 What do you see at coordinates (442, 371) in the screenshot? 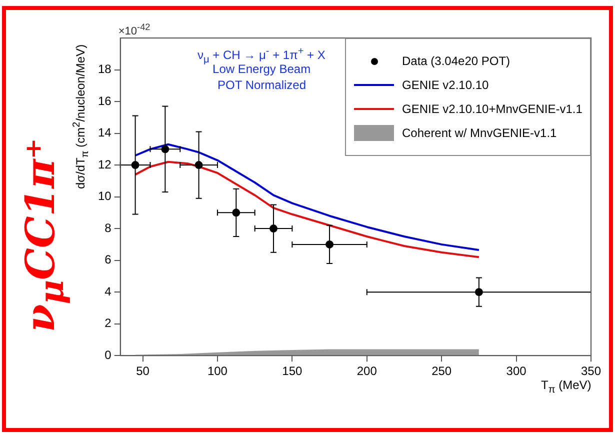
I see `x-tick-label: 250` at bounding box center [442, 371].